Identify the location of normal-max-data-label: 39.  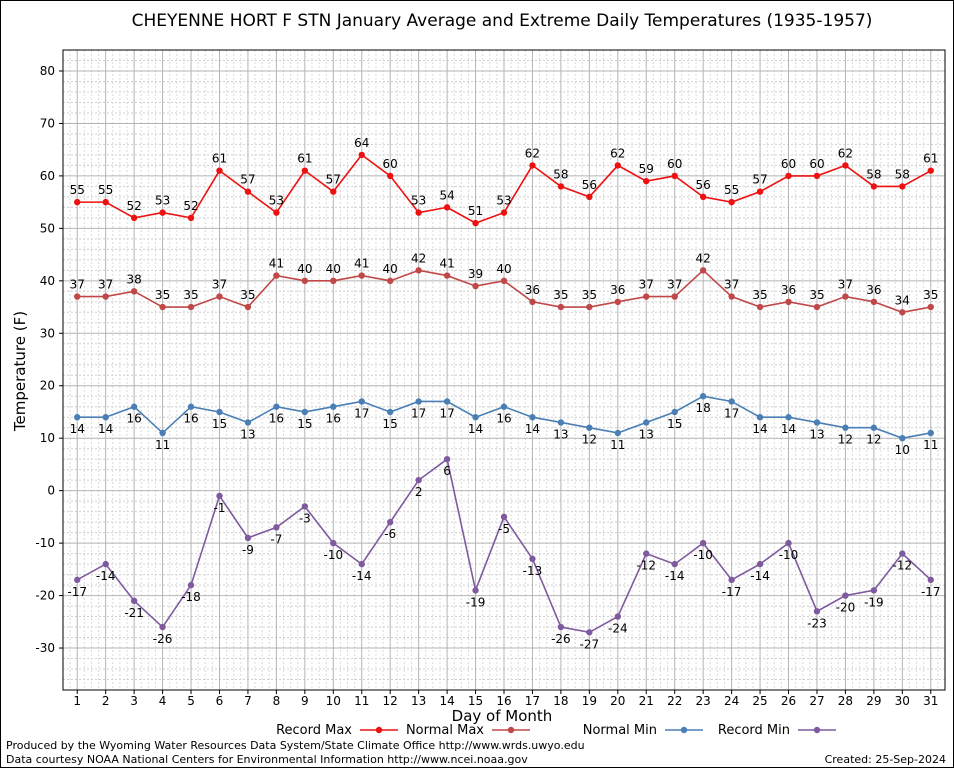
(475, 274).